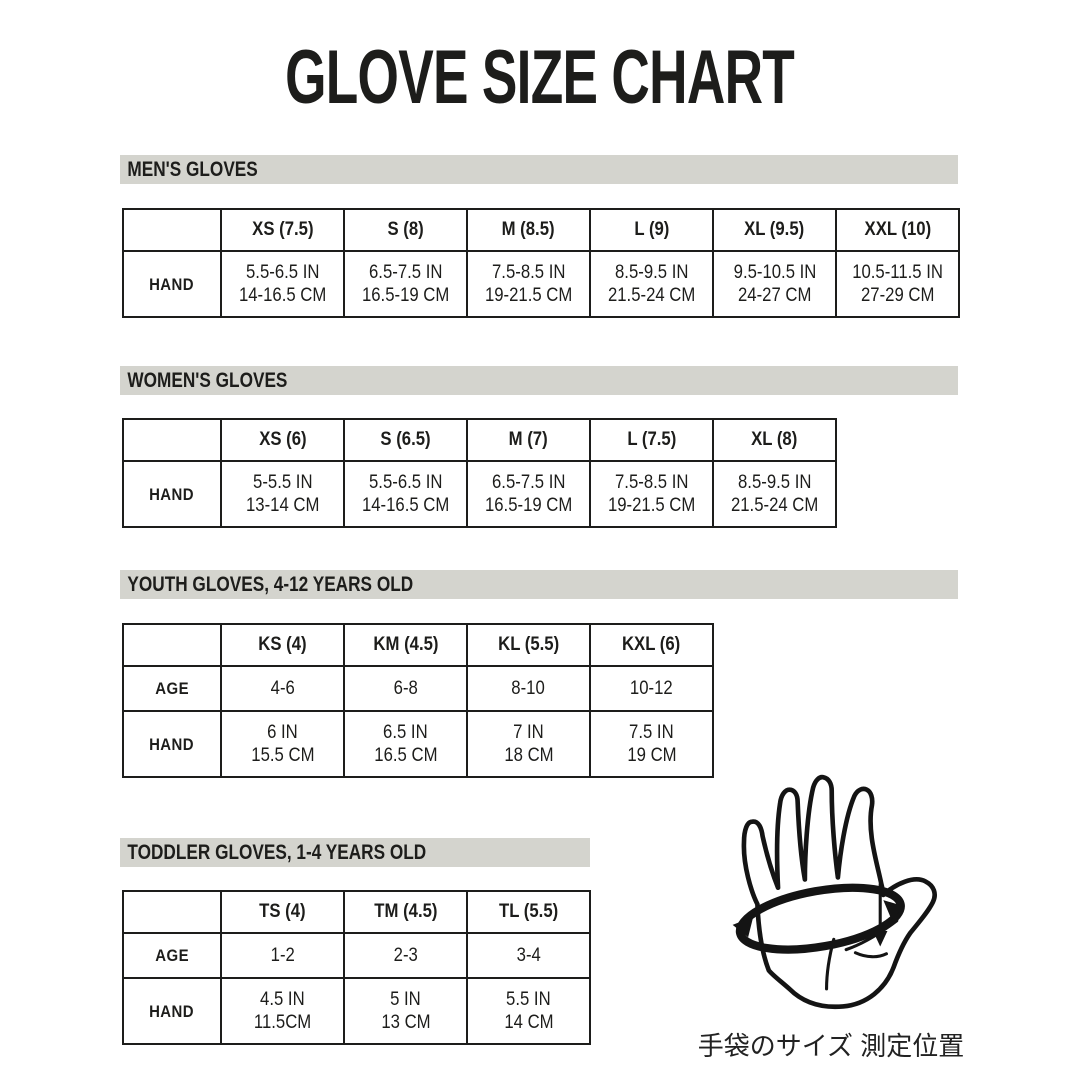  I want to click on youth-hand-cell: 6 IN 15.5 CM, so click(282, 744).